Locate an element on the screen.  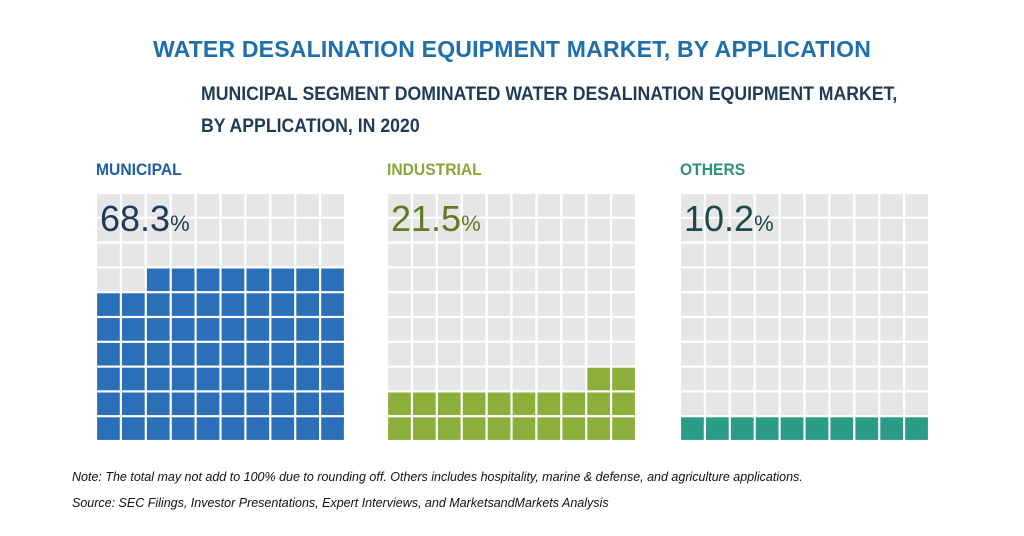
percent-unit: % is located at coordinates (180, 223).